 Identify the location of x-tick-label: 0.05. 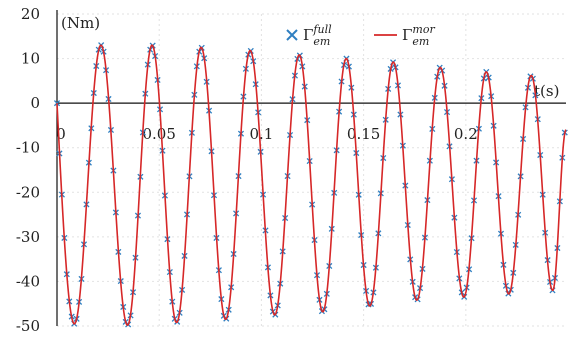
(159, 134).